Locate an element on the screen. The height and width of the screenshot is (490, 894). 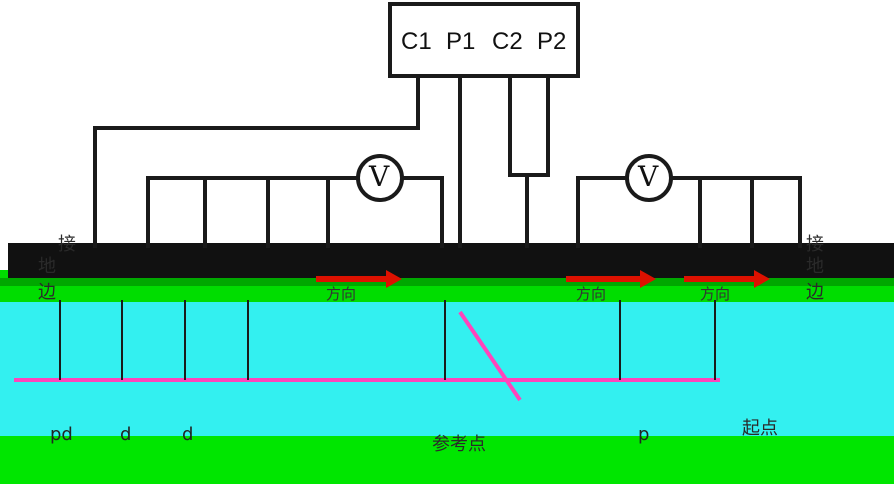
right-voltmeter is located at coordinates (649, 178).